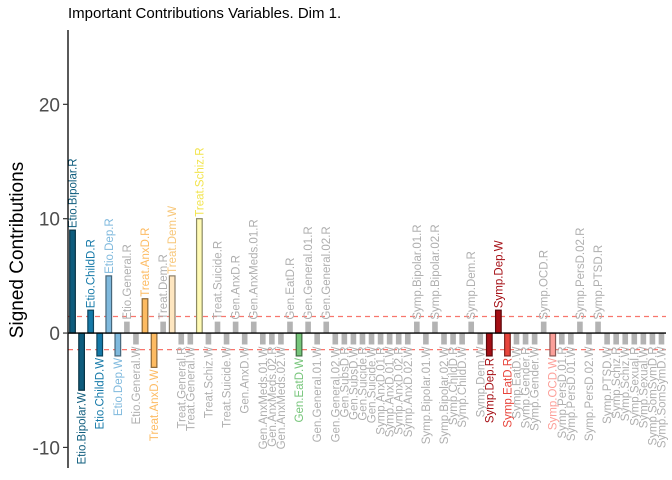  I want to click on bar-label: Gen.General.01.R, so click(309, 272).